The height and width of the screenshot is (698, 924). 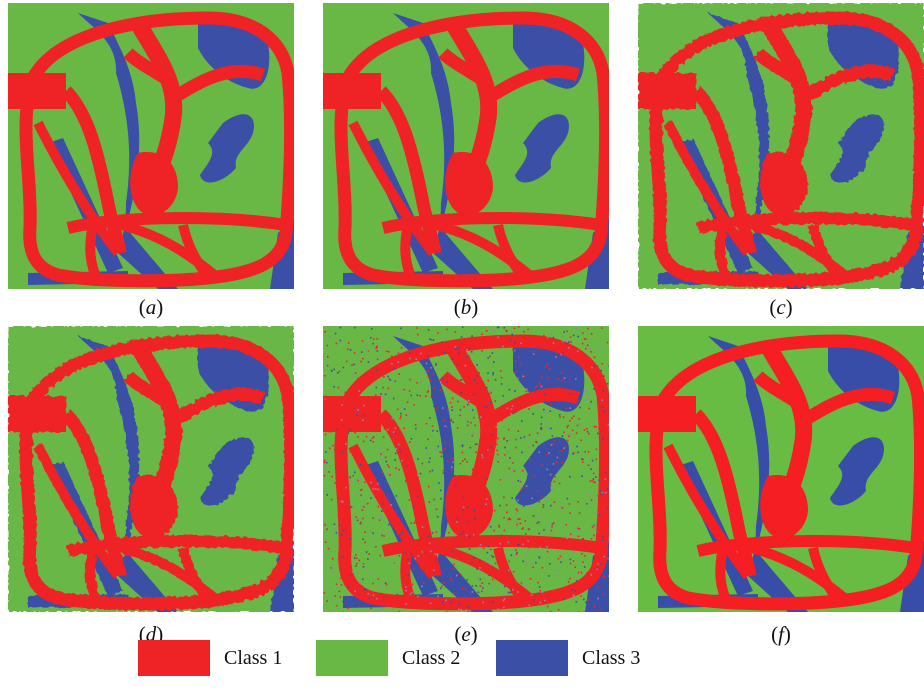 I want to click on caption-a: (a), so click(x=151, y=307).